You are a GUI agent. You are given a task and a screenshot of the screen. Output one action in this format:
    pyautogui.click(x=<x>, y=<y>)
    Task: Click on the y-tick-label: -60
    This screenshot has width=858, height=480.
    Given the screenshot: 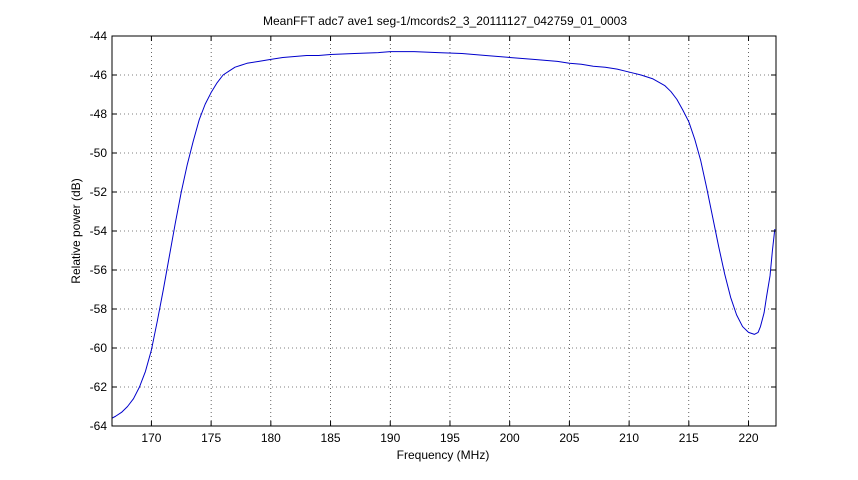 What is the action you would take?
    pyautogui.click(x=99, y=348)
    